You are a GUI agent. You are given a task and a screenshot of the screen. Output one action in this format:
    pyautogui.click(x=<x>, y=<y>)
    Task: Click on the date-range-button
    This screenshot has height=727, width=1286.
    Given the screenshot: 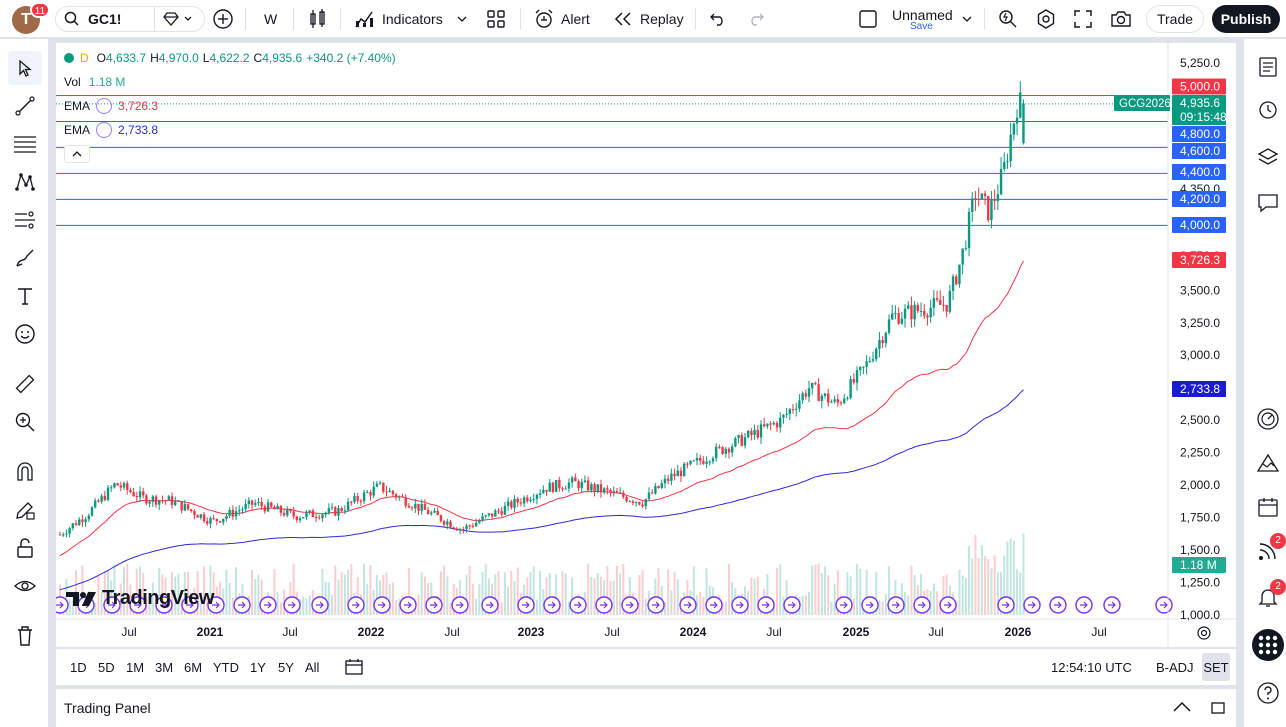 What is the action you would take?
    pyautogui.click(x=354, y=667)
    